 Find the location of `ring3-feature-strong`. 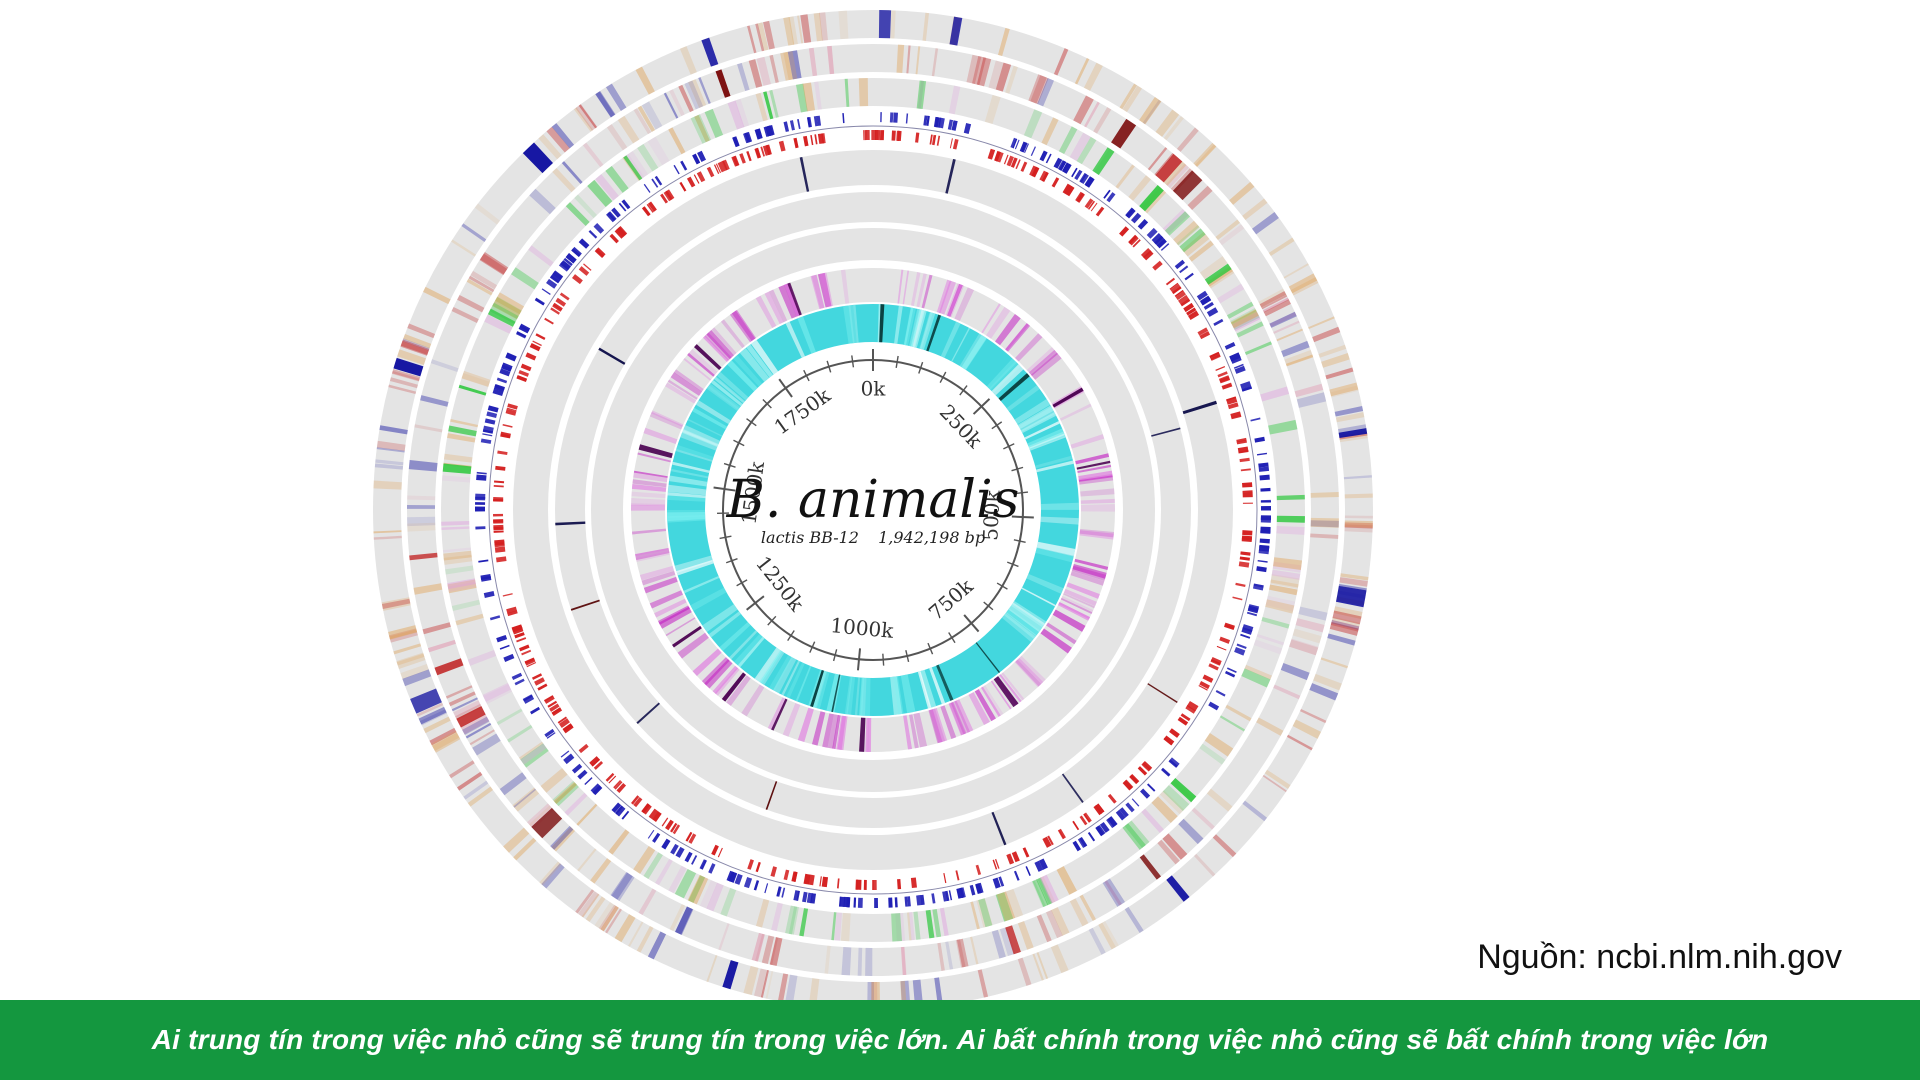

ring3-feature-strong is located at coordinates (1290, 519).